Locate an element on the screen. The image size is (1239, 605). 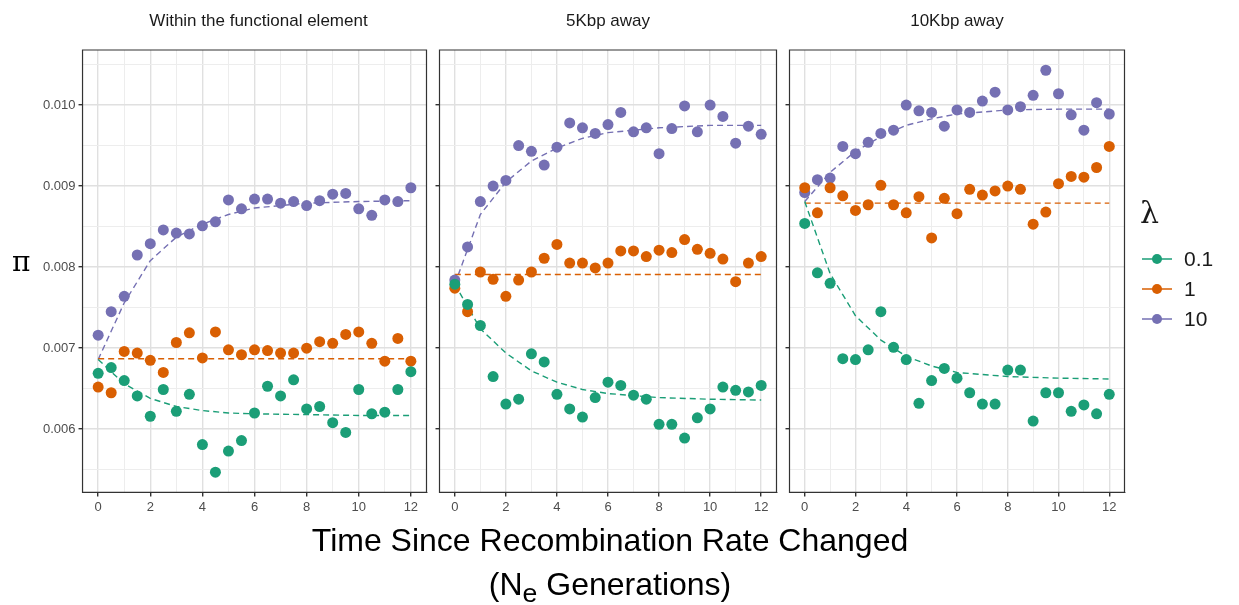
x-tick-label: 10 is located at coordinates (710, 506).